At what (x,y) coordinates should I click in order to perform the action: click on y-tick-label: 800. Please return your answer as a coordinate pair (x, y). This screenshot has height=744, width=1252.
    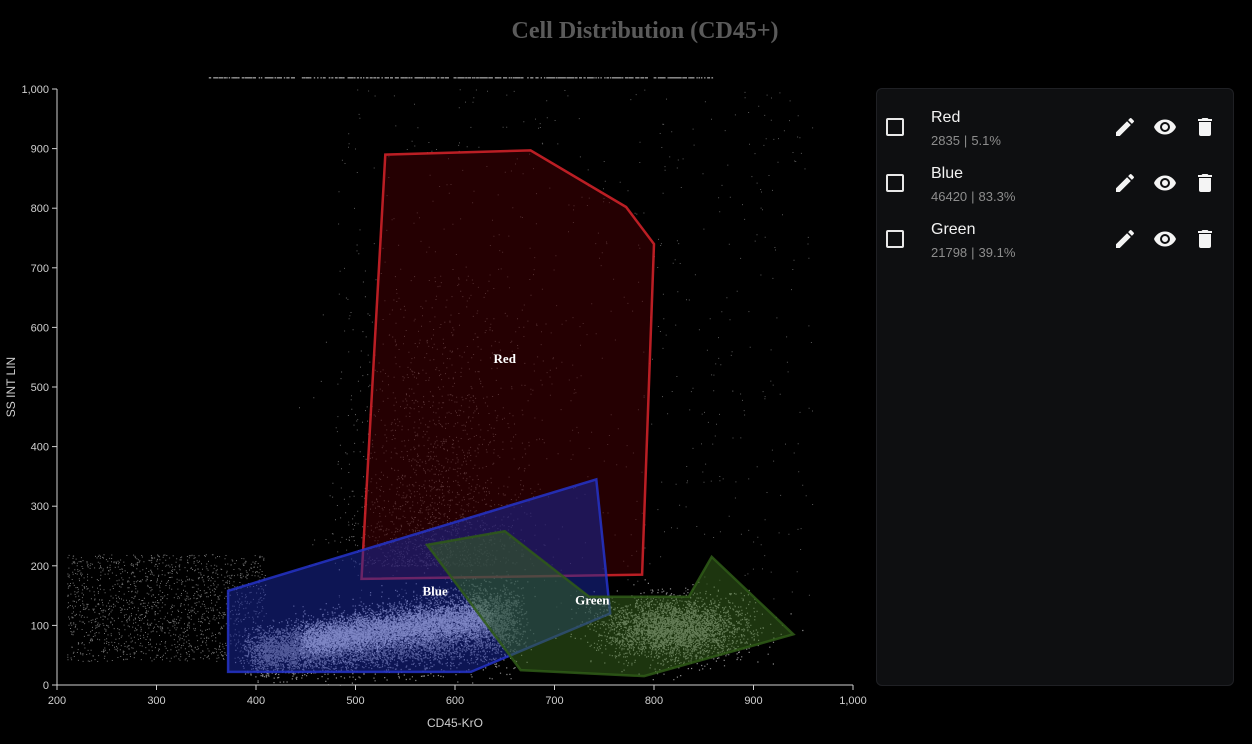
    Looking at the image, I should click on (40, 209).